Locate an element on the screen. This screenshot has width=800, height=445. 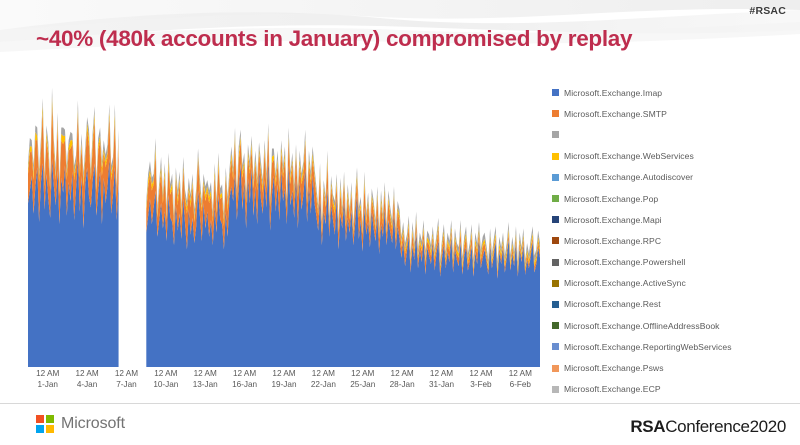
x-axis-tick: 12 AM 6-Feb is located at coordinates (520, 379).